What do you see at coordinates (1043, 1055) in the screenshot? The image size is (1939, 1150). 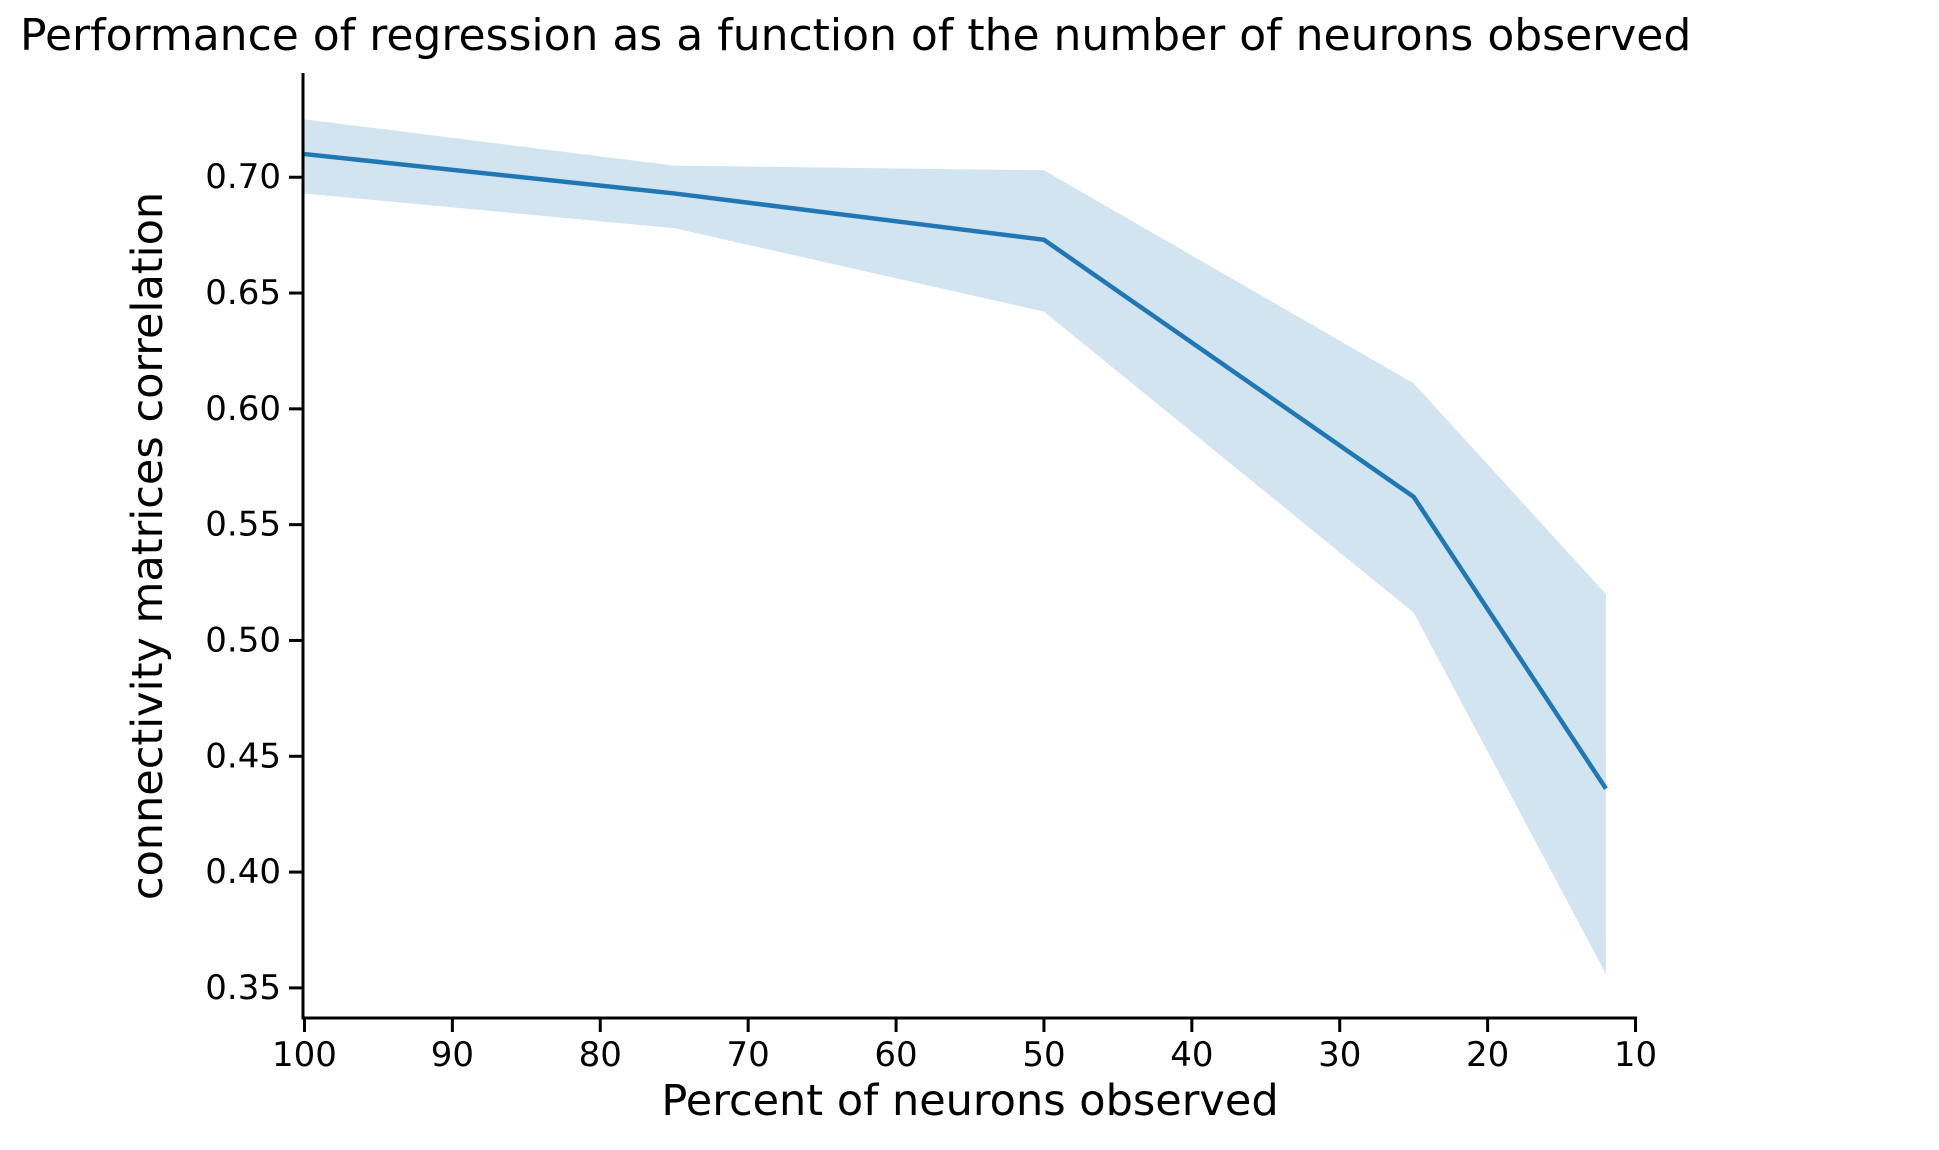 I see `x-tick-label: 50` at bounding box center [1043, 1055].